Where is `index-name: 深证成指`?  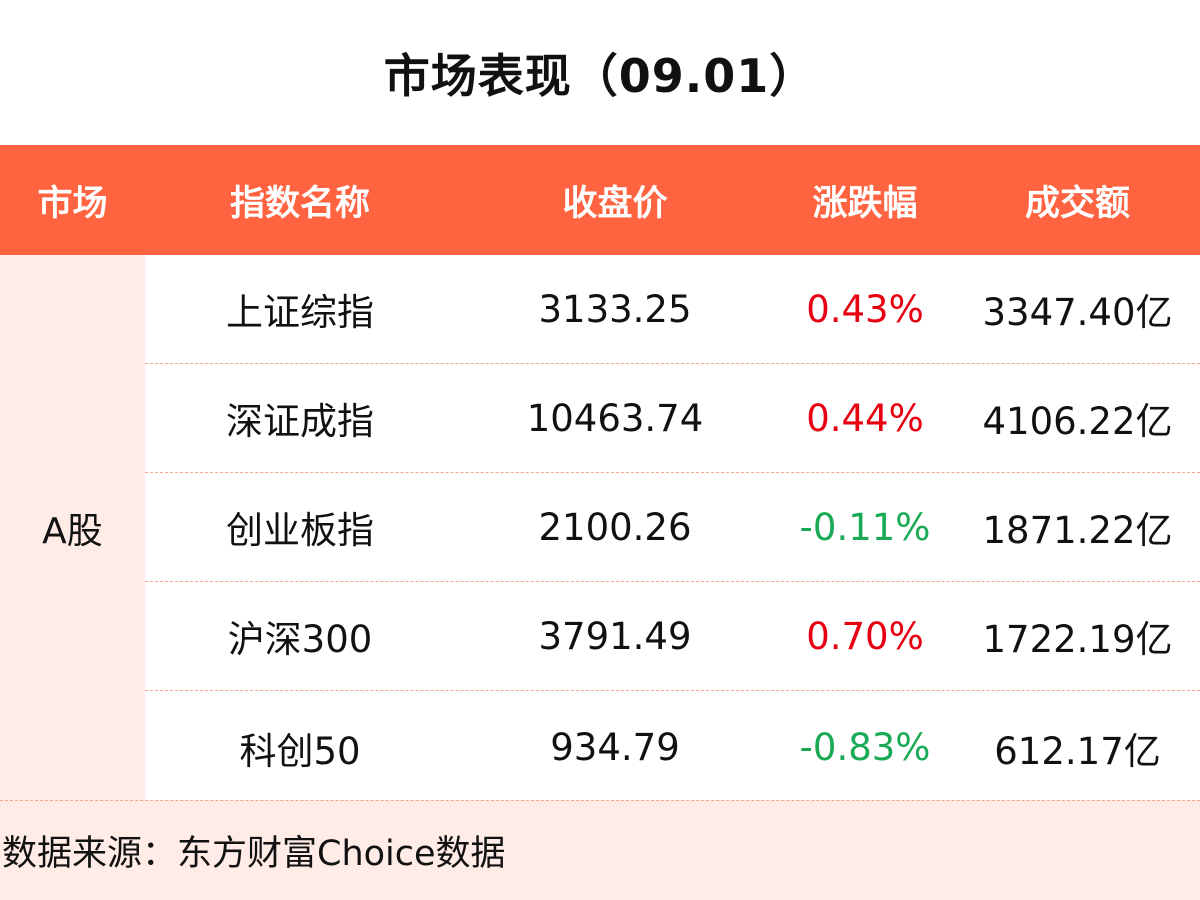
index-name: 深证成指 is located at coordinates (300, 421).